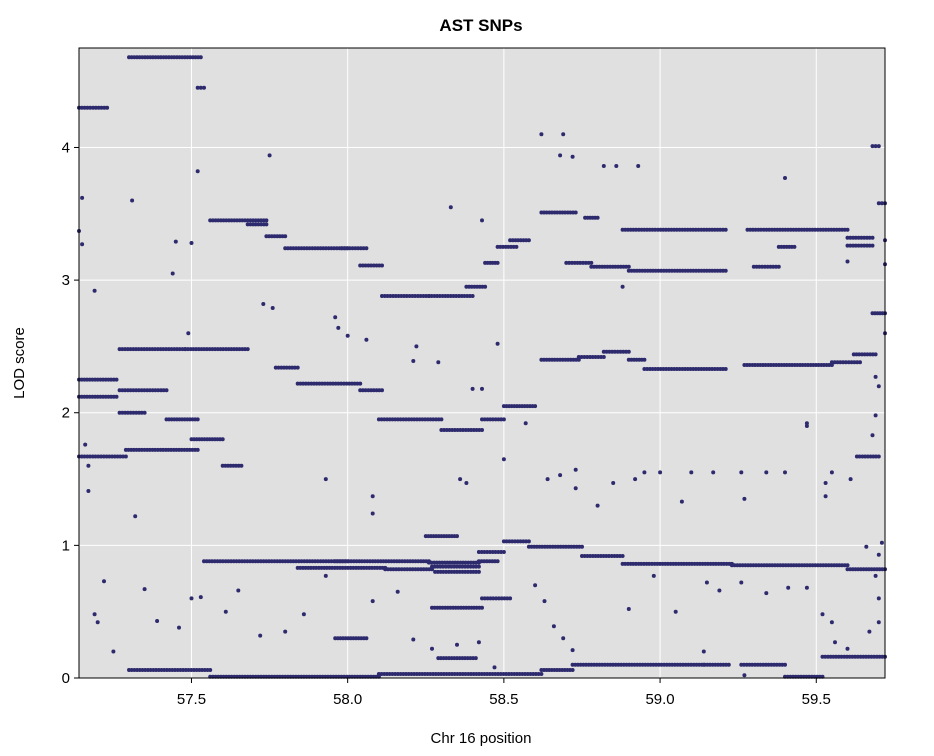 The height and width of the screenshot is (756, 934). I want to click on x-tick-label: 58.5, so click(503, 699).